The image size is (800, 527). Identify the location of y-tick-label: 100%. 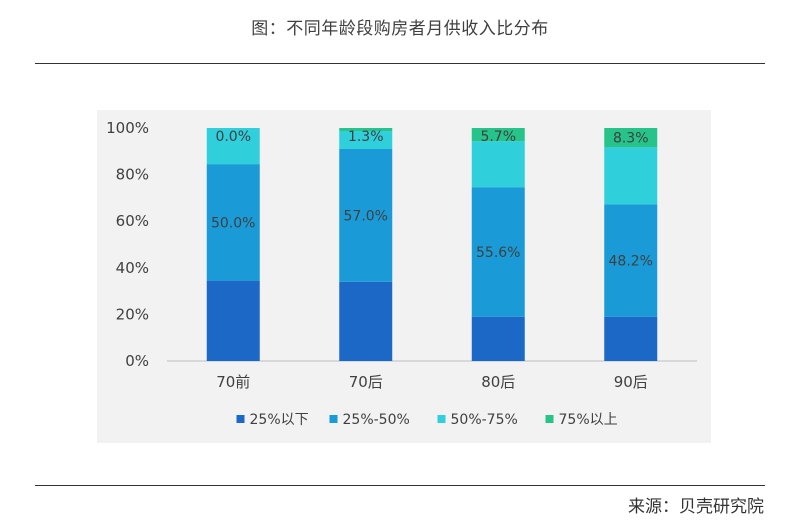
(127, 128).